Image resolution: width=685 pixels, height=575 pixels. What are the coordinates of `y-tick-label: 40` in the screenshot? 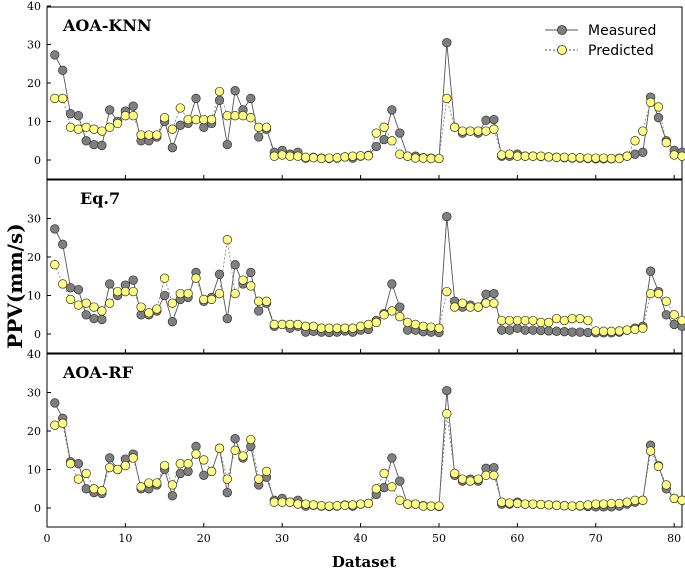 It's located at (34, 354).